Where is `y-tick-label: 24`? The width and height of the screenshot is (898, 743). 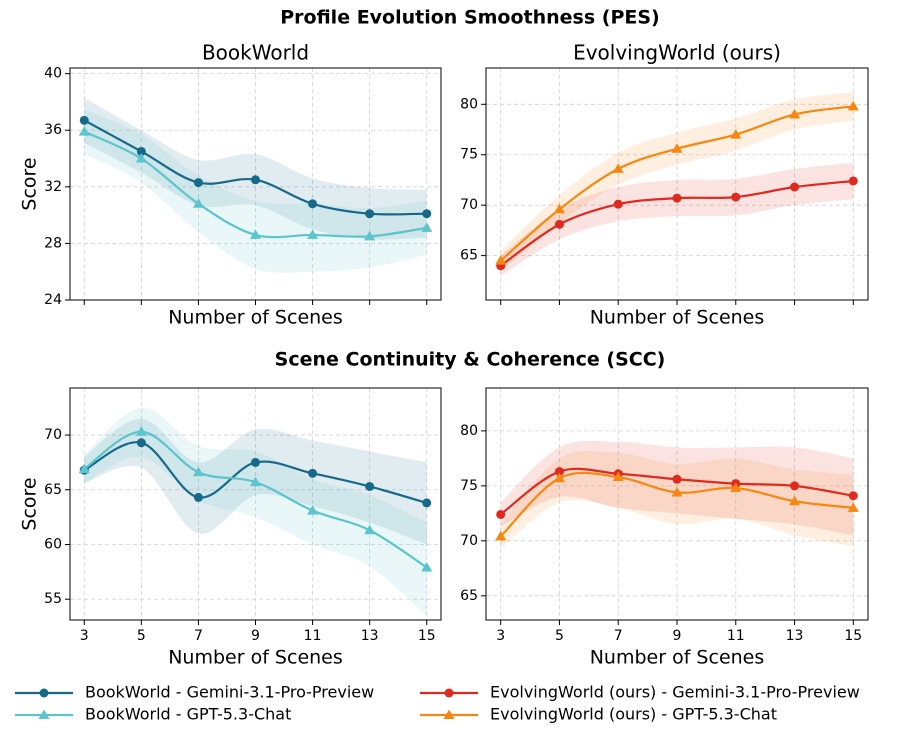 y-tick-label: 24 is located at coordinates (53, 300).